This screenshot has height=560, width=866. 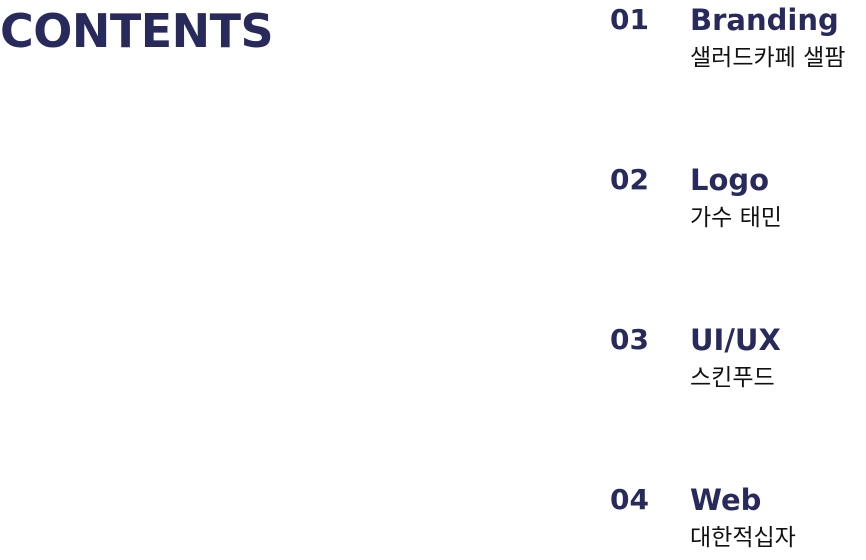 I want to click on contents-item-logo: 02 Logo 가수 태민, so click(x=738, y=200).